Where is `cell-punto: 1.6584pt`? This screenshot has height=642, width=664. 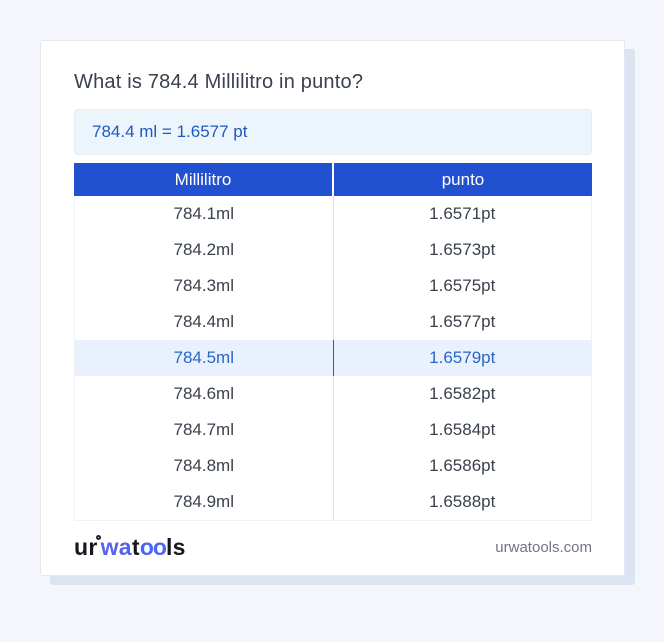 cell-punto: 1.6584pt is located at coordinates (462, 429).